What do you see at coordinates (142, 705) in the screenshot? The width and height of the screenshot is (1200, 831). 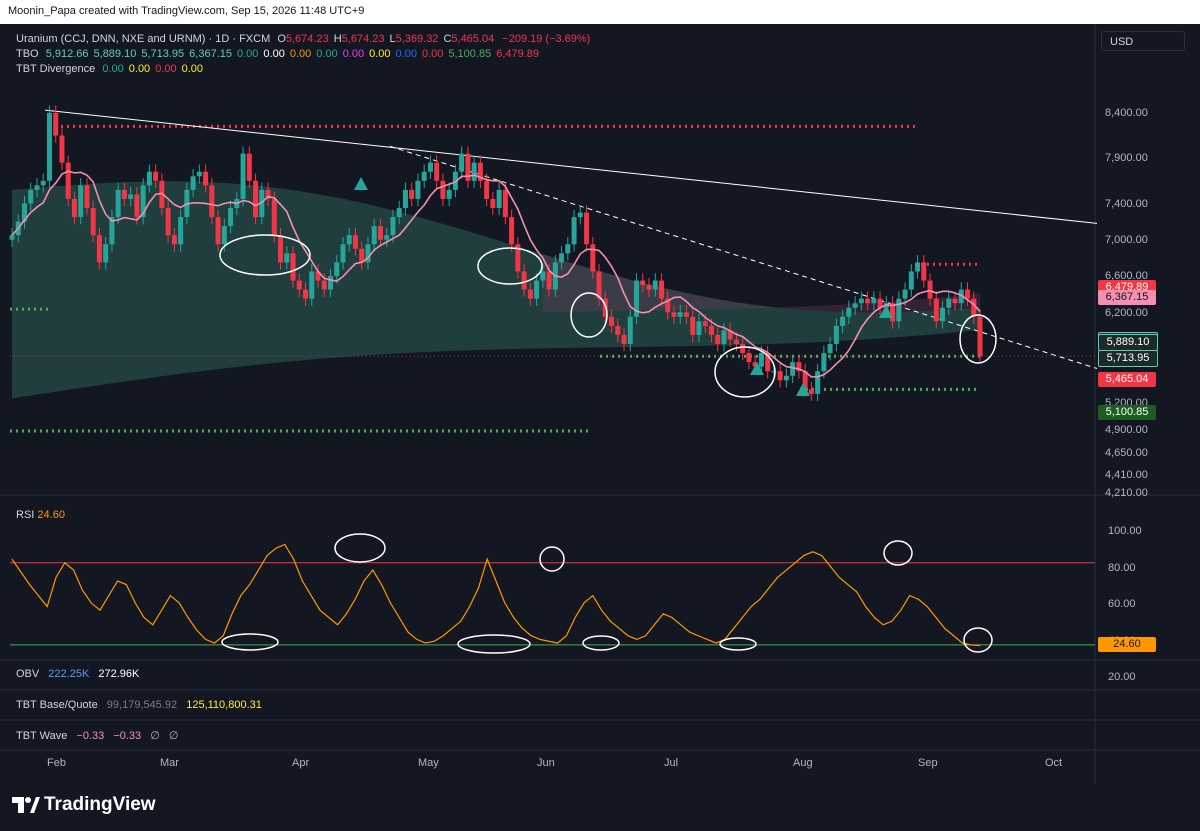 I see `tbt-base-value-1: 99,179,545.92` at bounding box center [142, 705].